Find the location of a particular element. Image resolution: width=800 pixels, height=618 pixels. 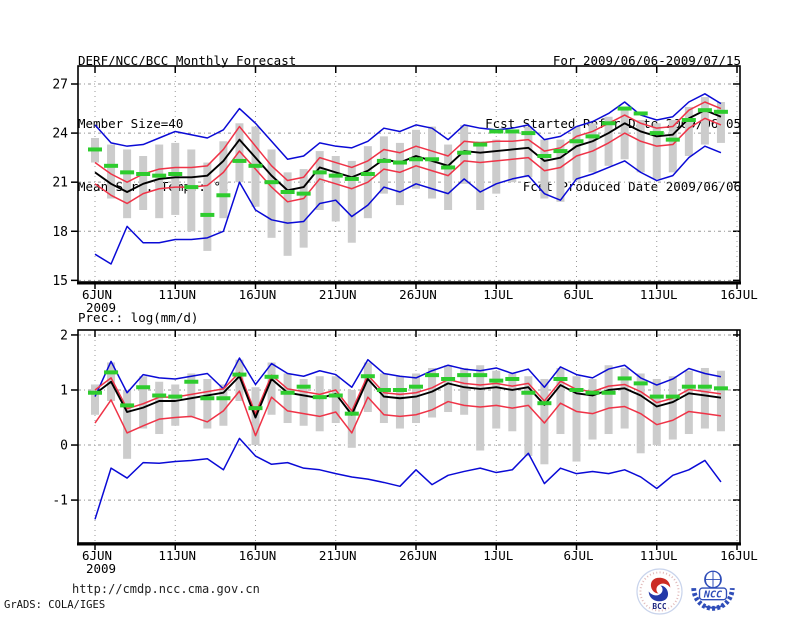

produced-date-label: Fcst Produced Date 2009/06/06 is located at coordinates (631, 186).